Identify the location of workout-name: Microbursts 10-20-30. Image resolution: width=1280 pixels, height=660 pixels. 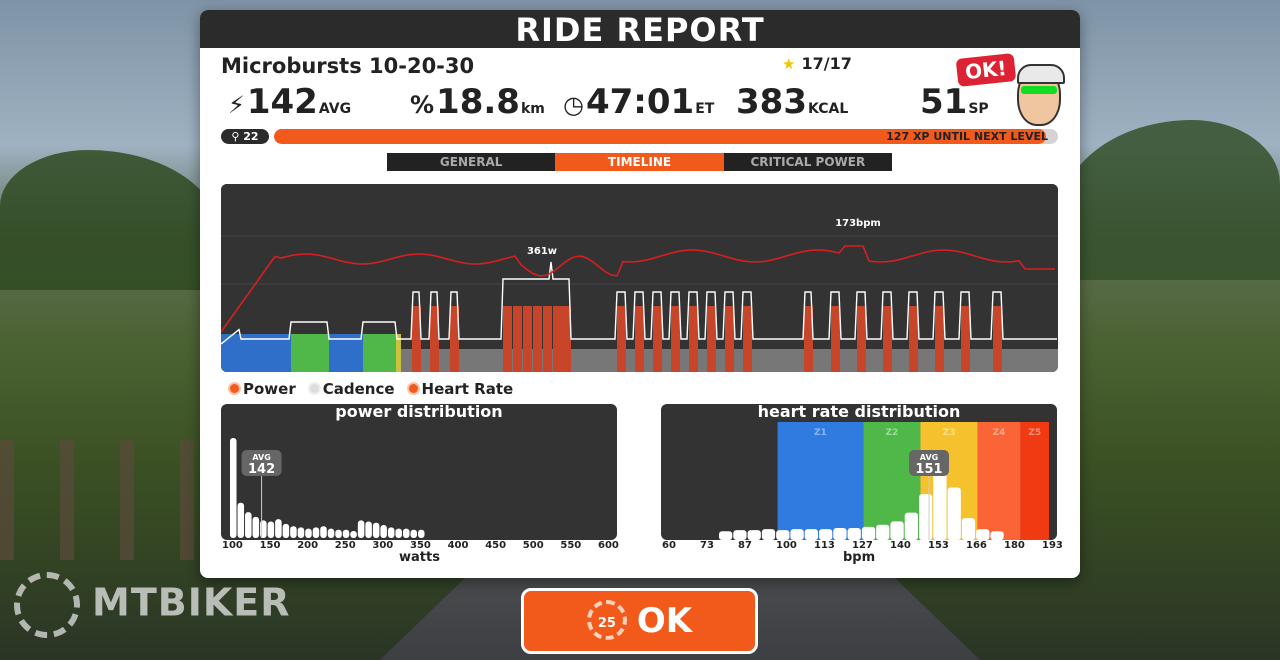
(348, 66).